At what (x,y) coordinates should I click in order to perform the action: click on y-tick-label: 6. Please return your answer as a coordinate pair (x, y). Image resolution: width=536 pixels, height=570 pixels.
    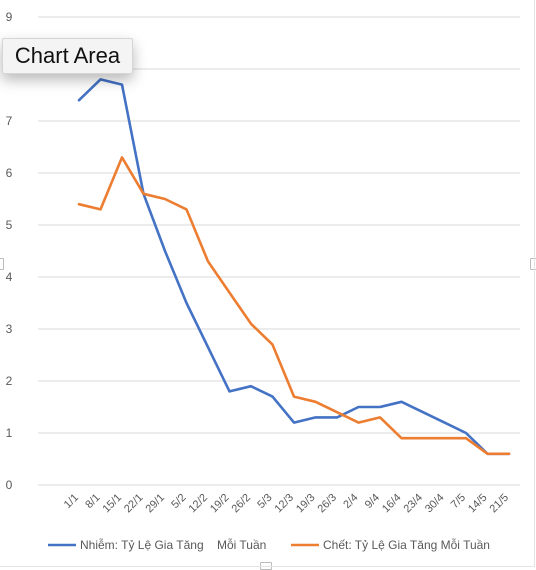
    Looking at the image, I should click on (9, 173).